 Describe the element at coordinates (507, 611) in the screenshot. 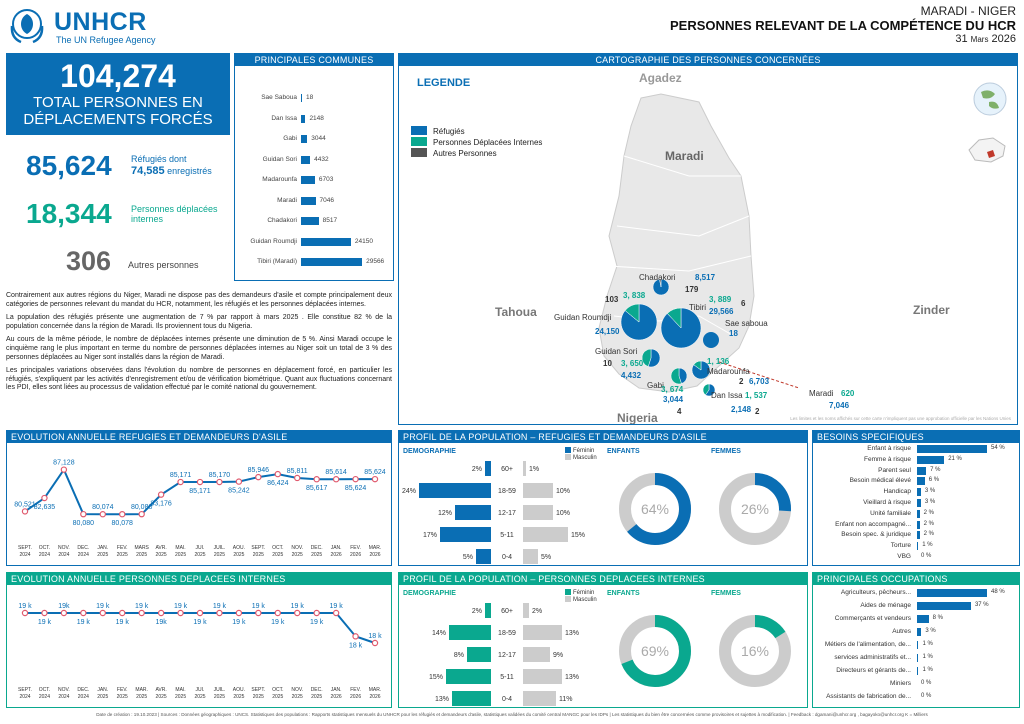

I see `age-label: 60+` at that location.